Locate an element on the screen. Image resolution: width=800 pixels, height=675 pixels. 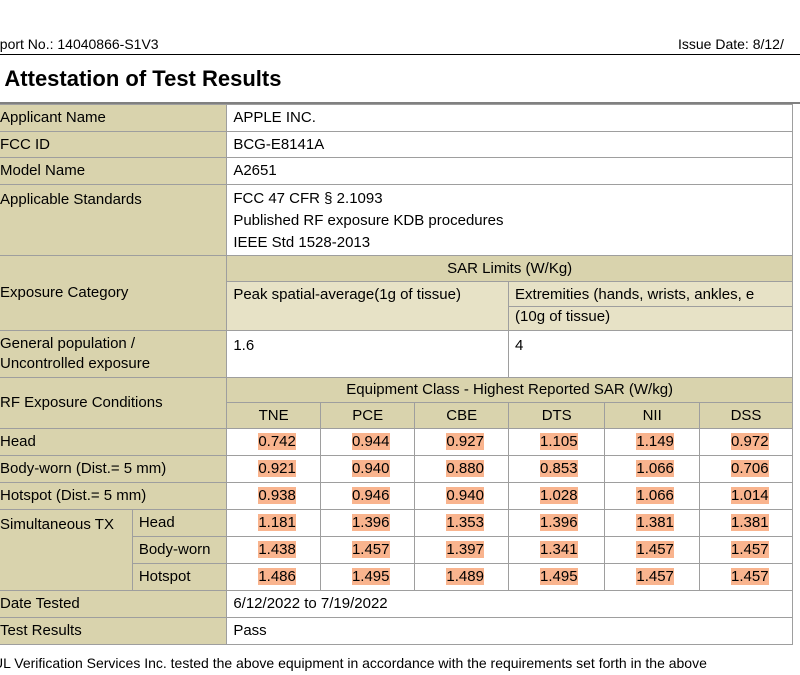
sar-value: 0.880 is located at coordinates (465, 468).